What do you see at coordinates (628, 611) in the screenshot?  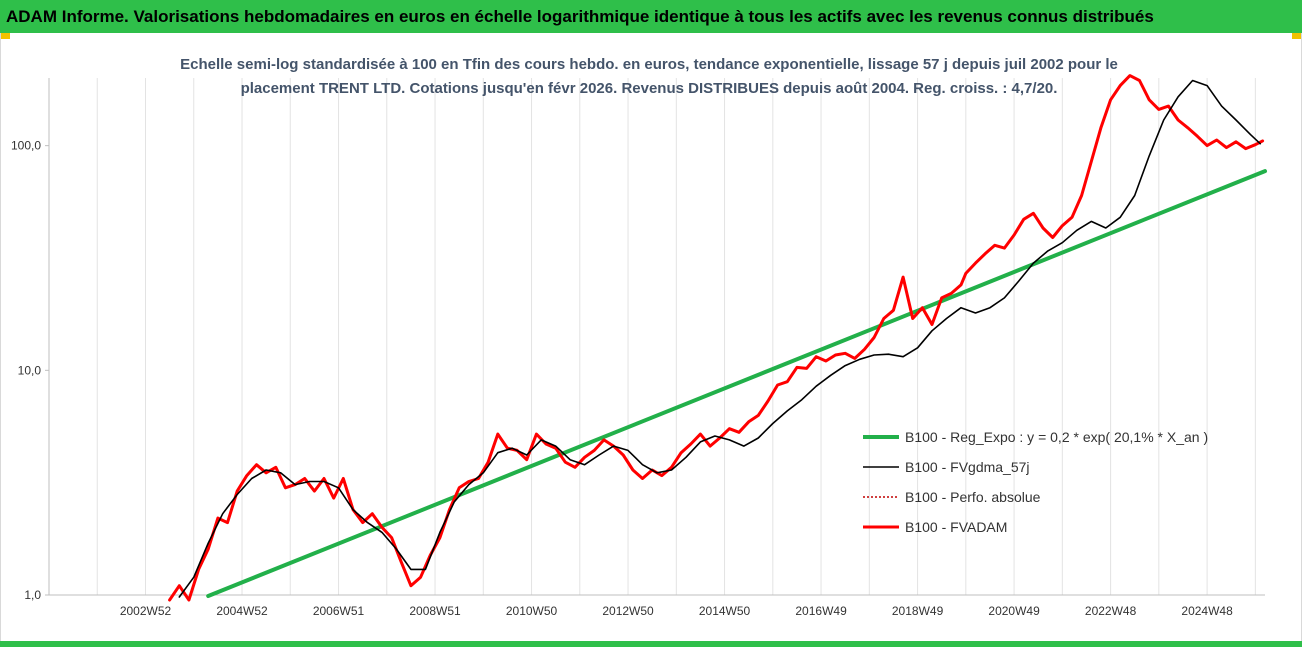 I see `x-tick-label: 2012W50` at bounding box center [628, 611].